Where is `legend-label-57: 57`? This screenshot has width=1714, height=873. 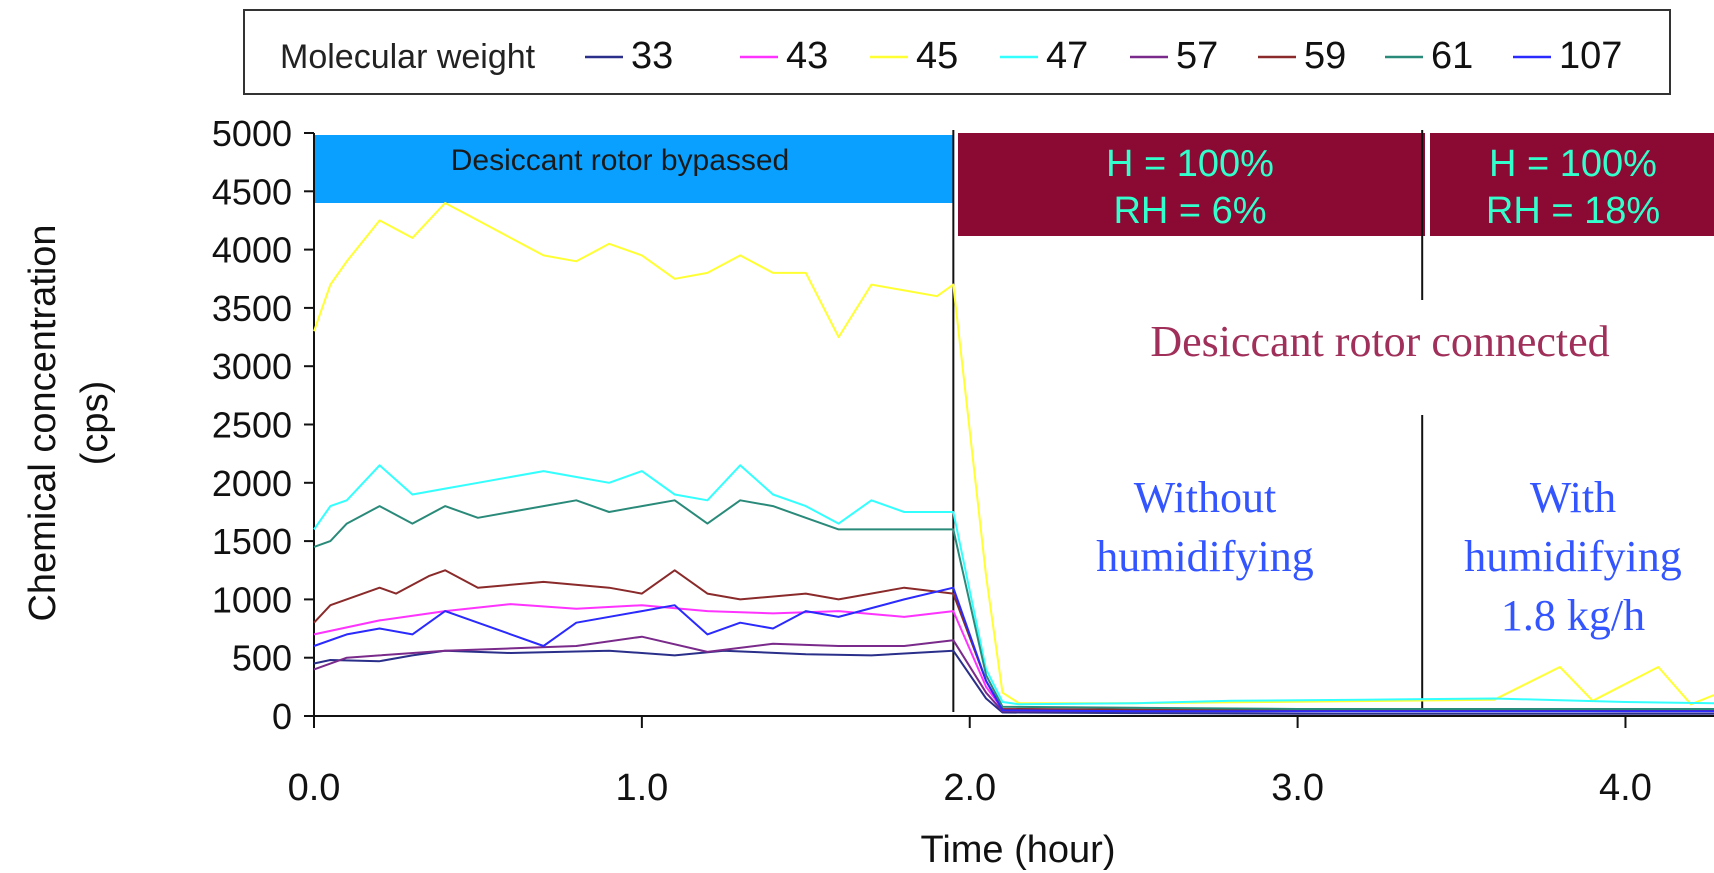
legend-label-57: 57 is located at coordinates (1197, 56).